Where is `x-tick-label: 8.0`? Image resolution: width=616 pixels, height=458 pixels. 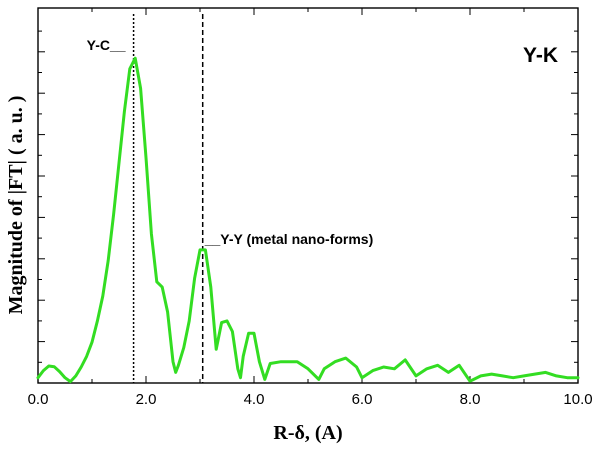
x-tick-label: 8.0 is located at coordinates (470, 399).